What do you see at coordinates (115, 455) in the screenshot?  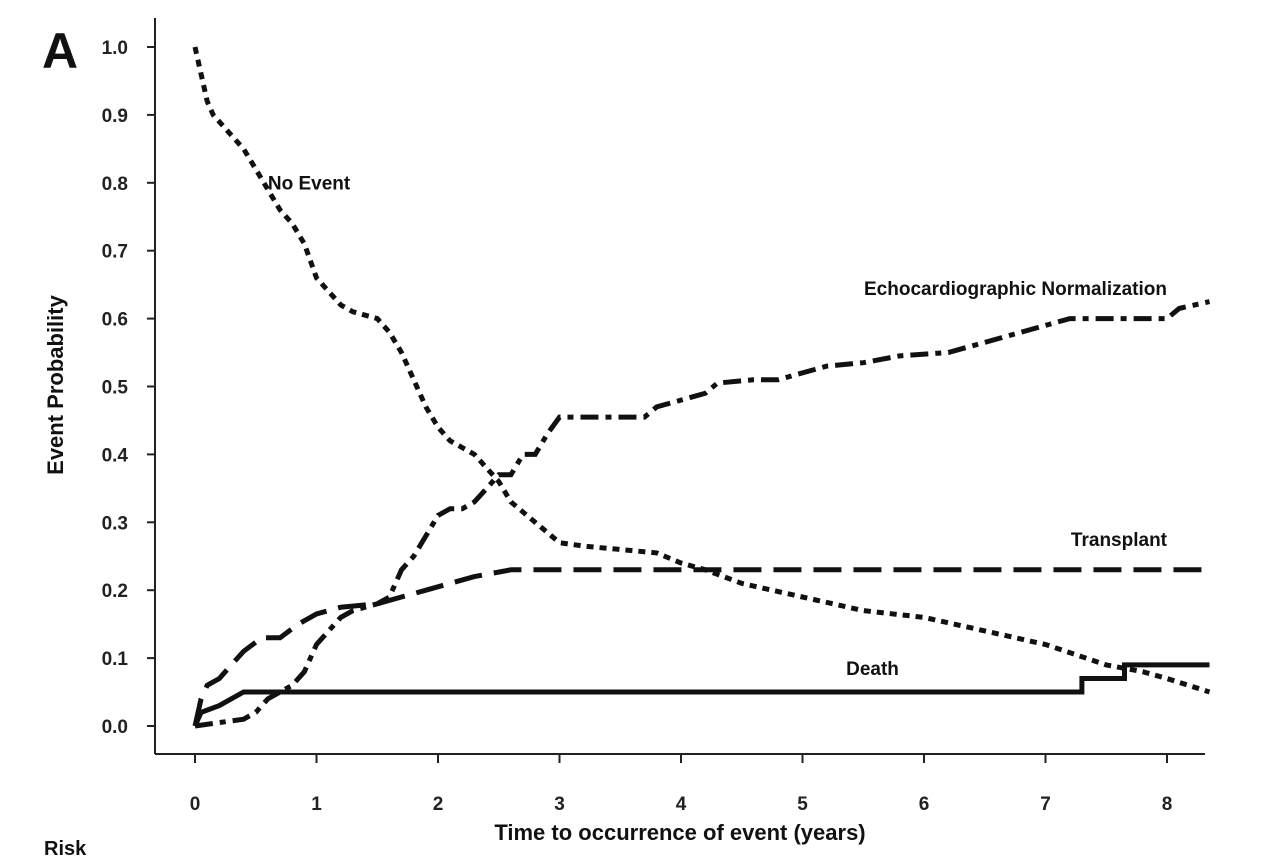 I see `y-tick-label: 0.4` at bounding box center [115, 455].